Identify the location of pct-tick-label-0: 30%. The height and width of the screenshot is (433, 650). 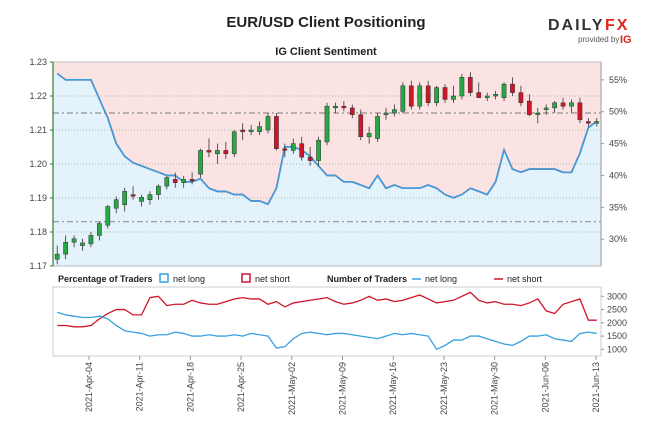
(618, 239).